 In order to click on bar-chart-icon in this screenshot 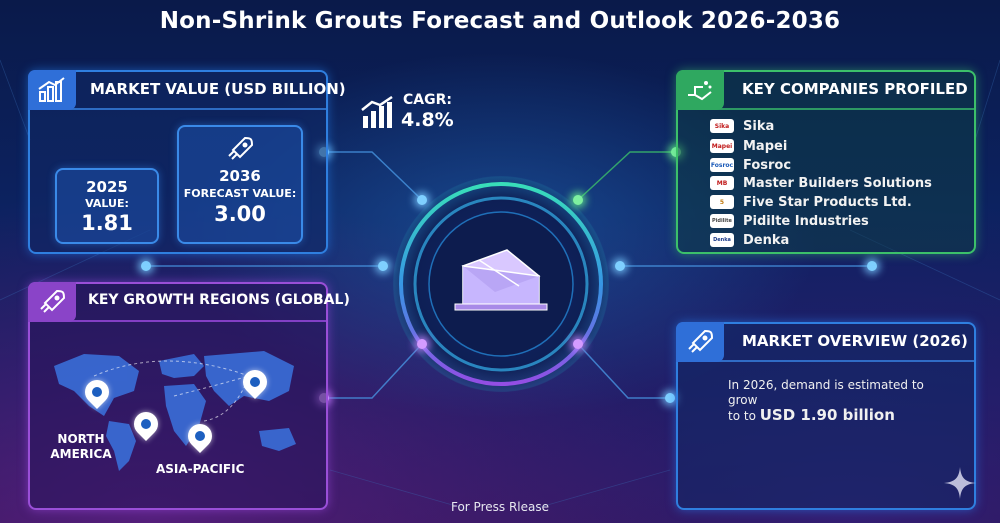, I will do `click(52, 90)`.